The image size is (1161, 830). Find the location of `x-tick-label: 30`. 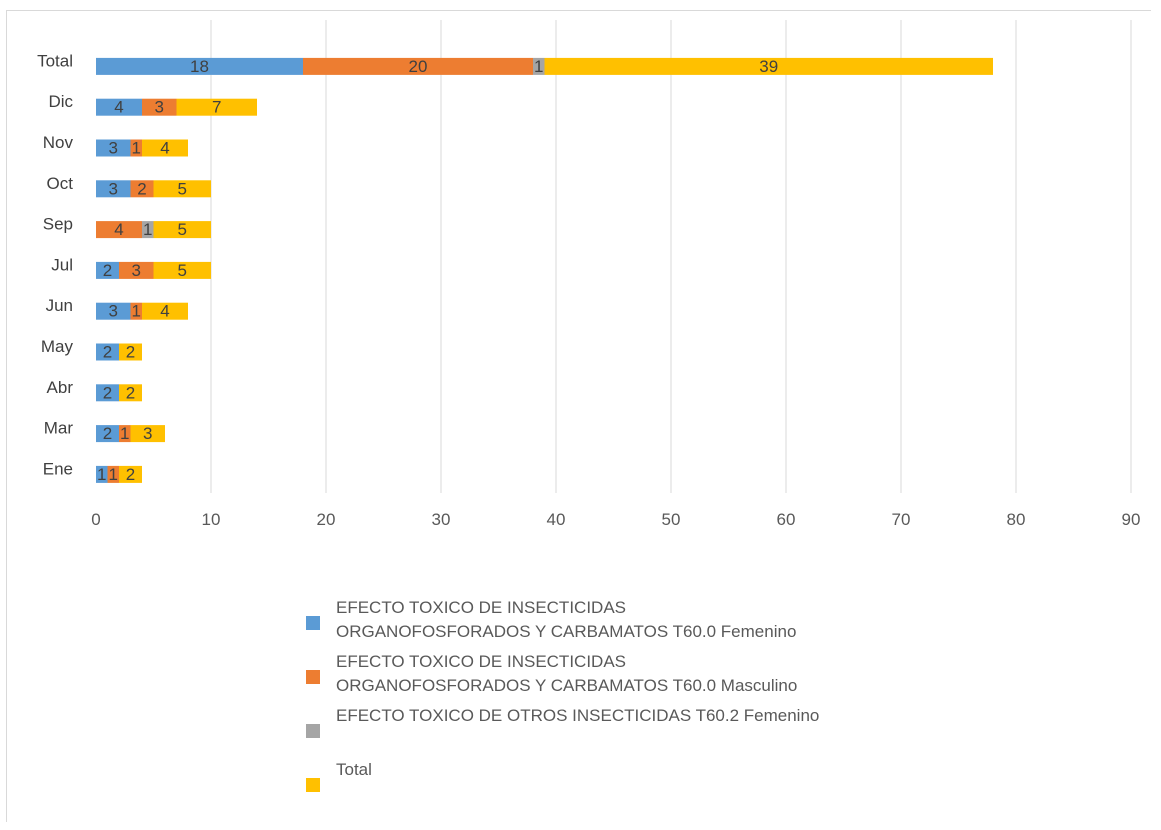

x-tick-label: 30 is located at coordinates (441, 519).